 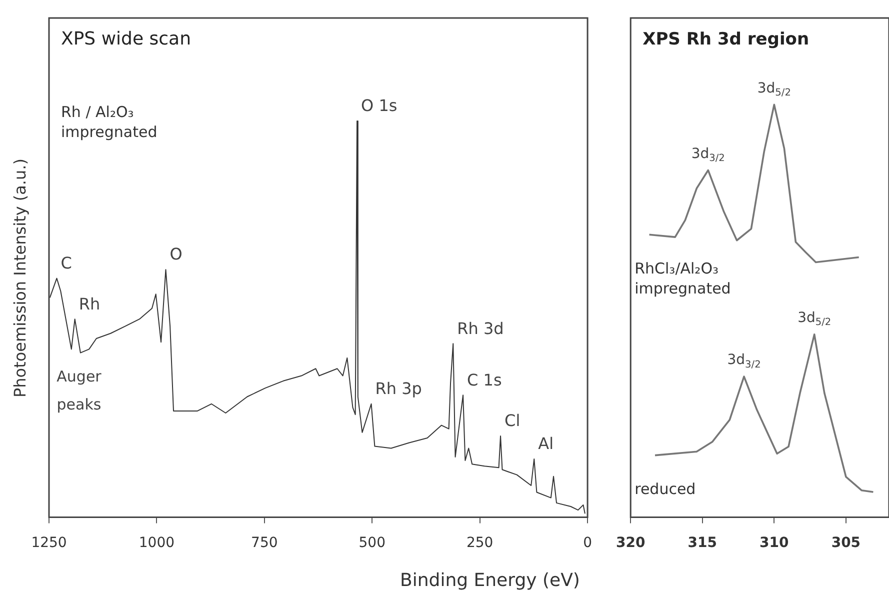 I want to click on x-axis-title: Binding Energy (eV), so click(x=490, y=580).